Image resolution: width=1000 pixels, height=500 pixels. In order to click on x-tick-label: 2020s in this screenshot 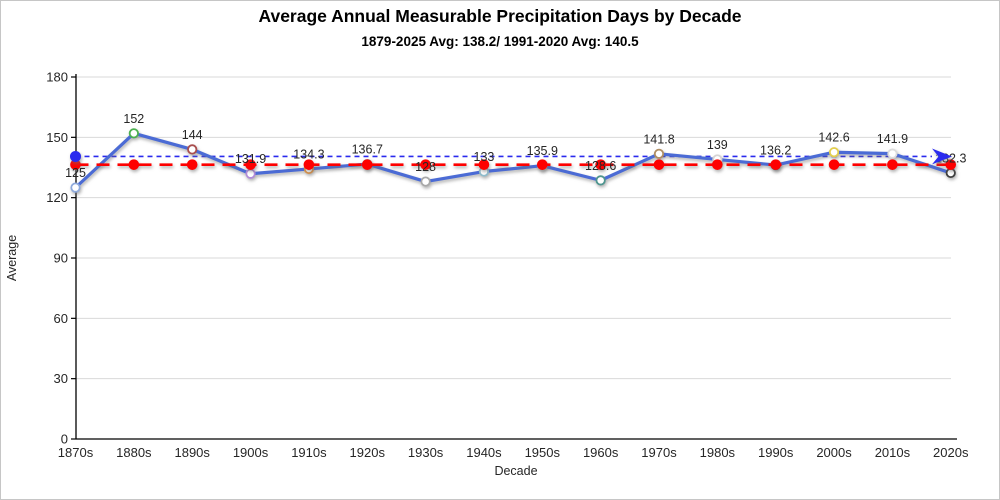, I will do `click(951, 452)`.